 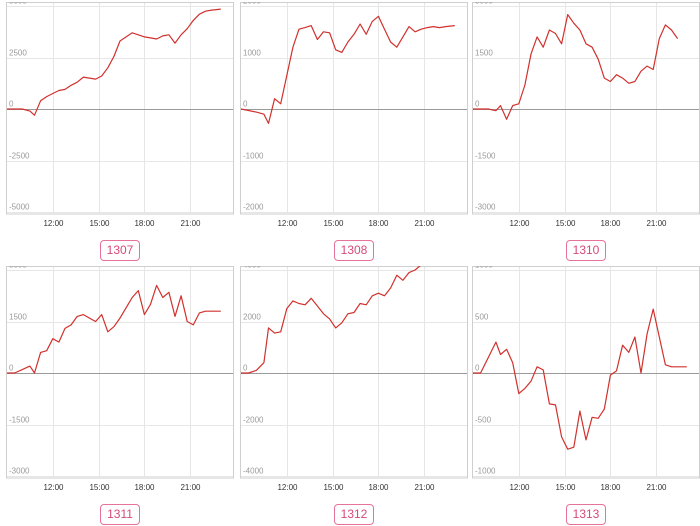 What do you see at coordinates (354, 250) in the screenshot?
I see `chart-label-badge-1308: 1308` at bounding box center [354, 250].